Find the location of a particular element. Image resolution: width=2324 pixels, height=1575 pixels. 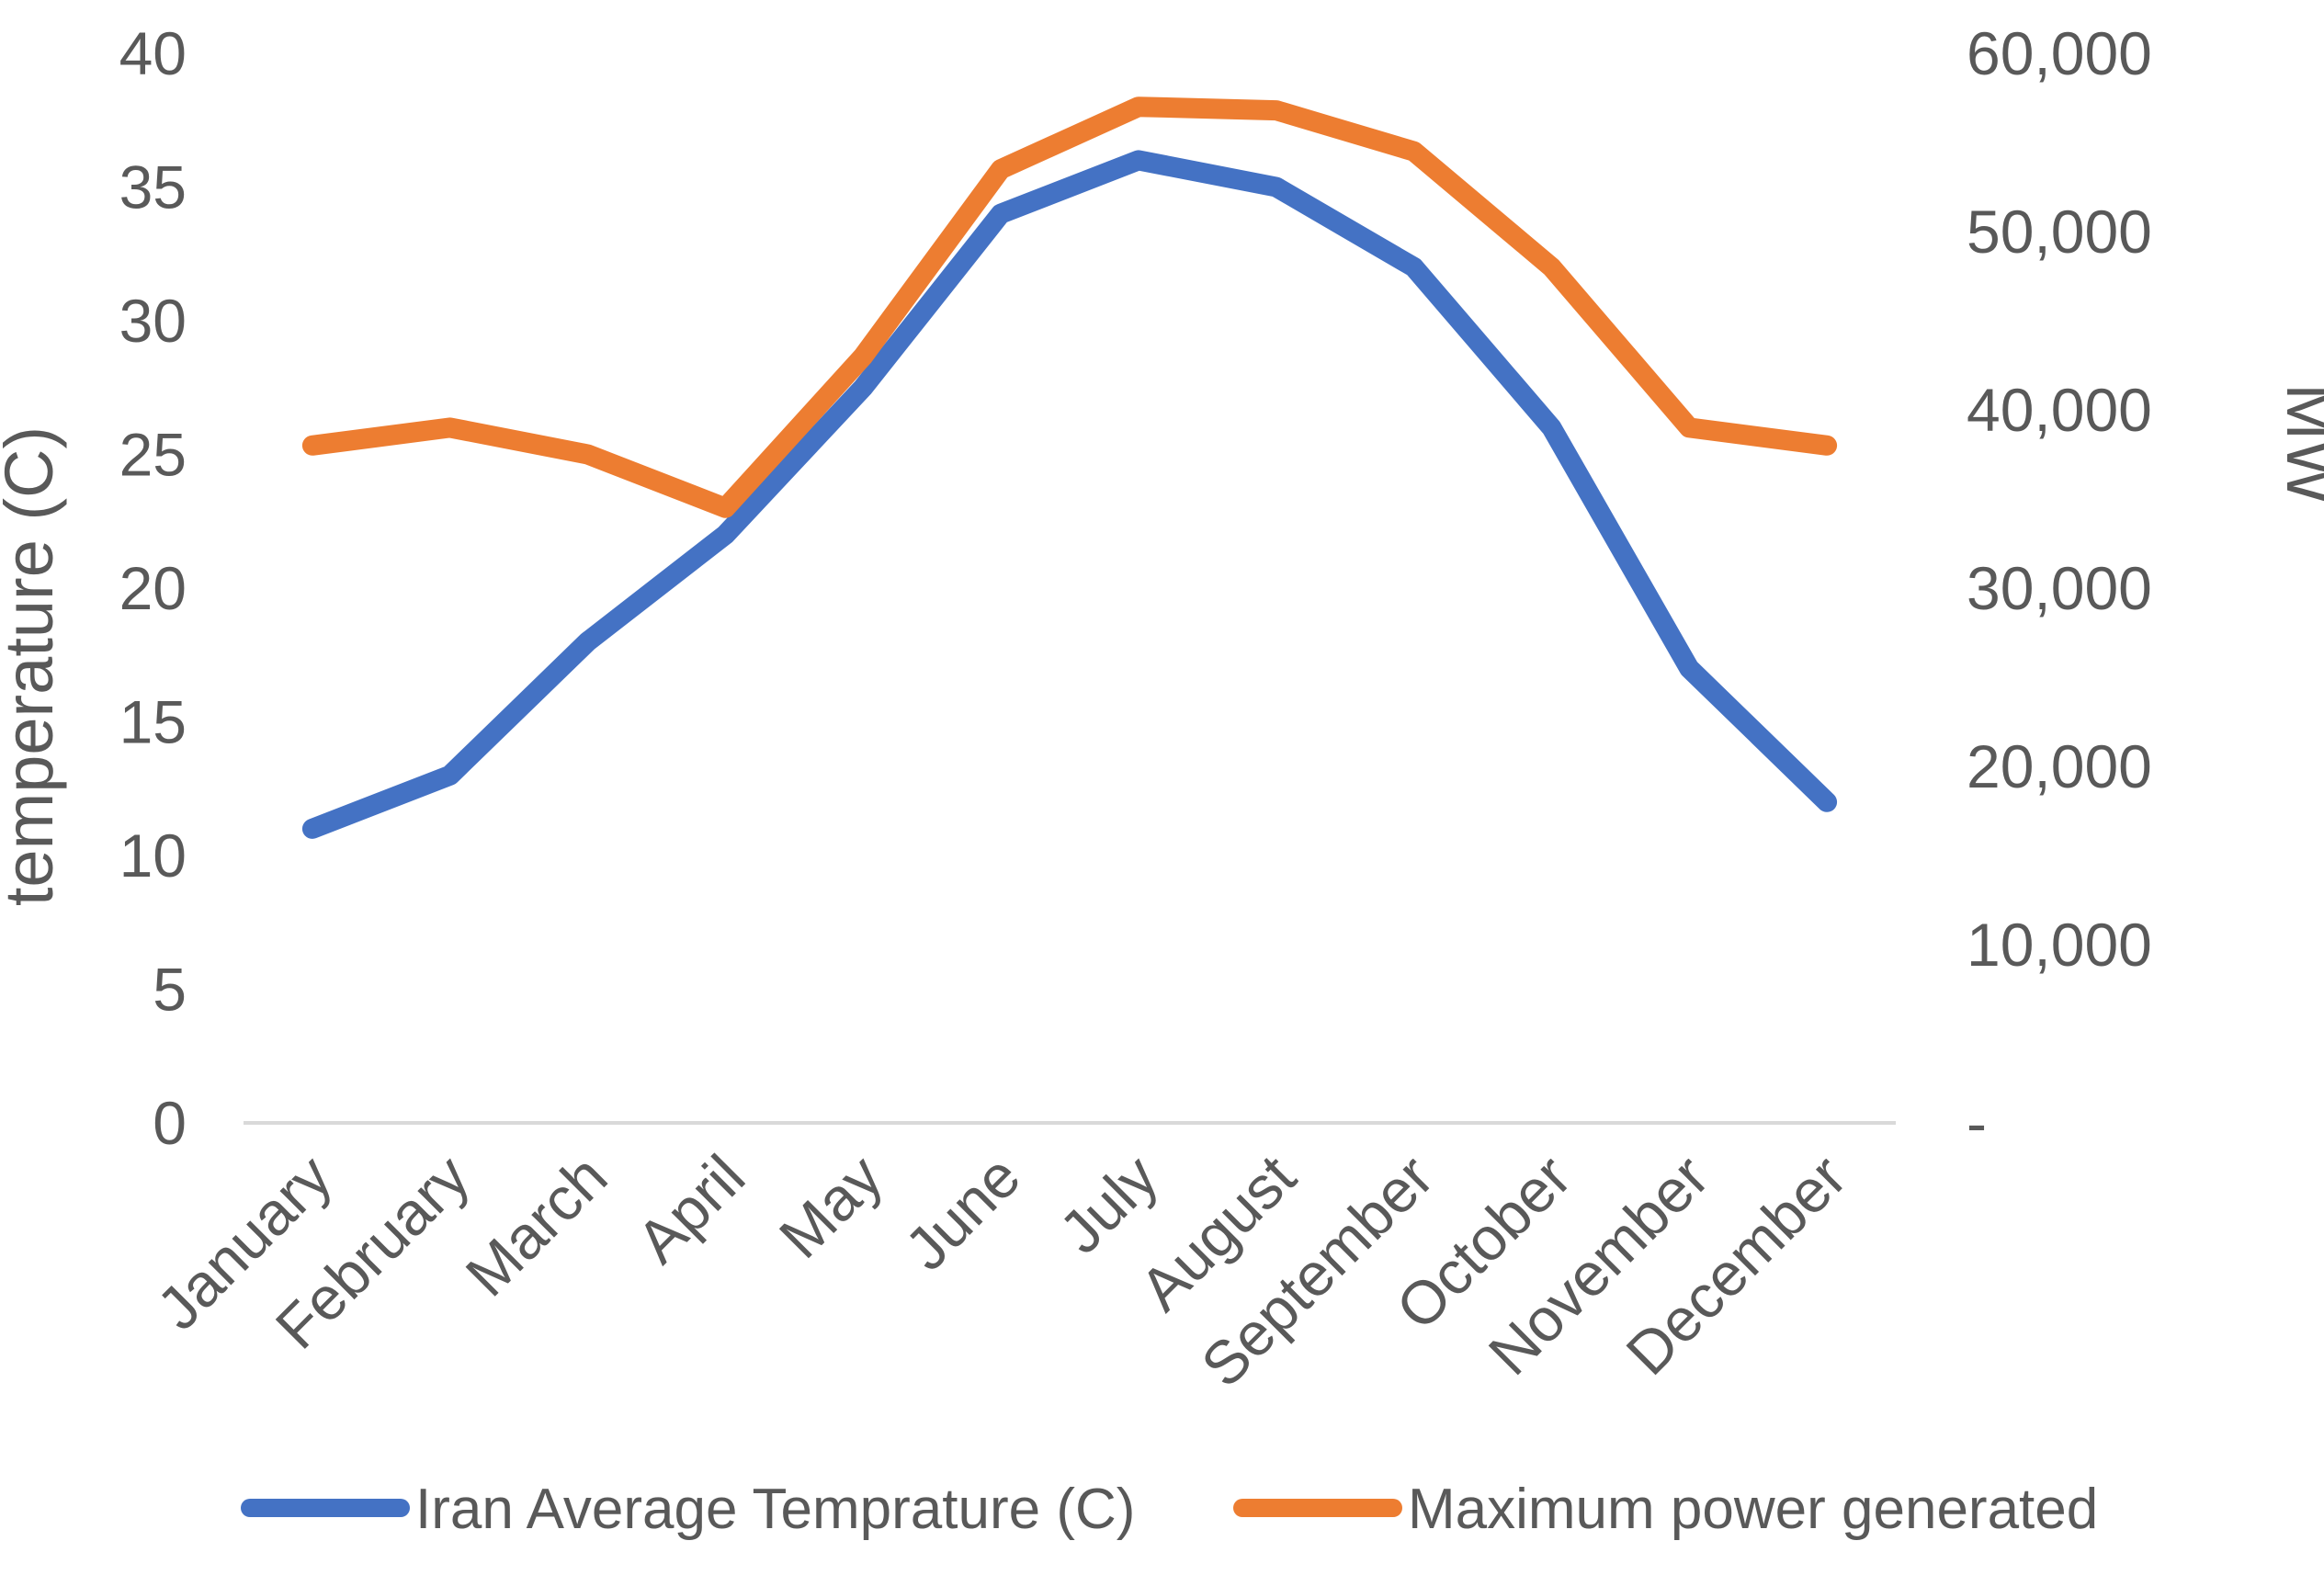

x-axis-label: May is located at coordinates (830, 1206).